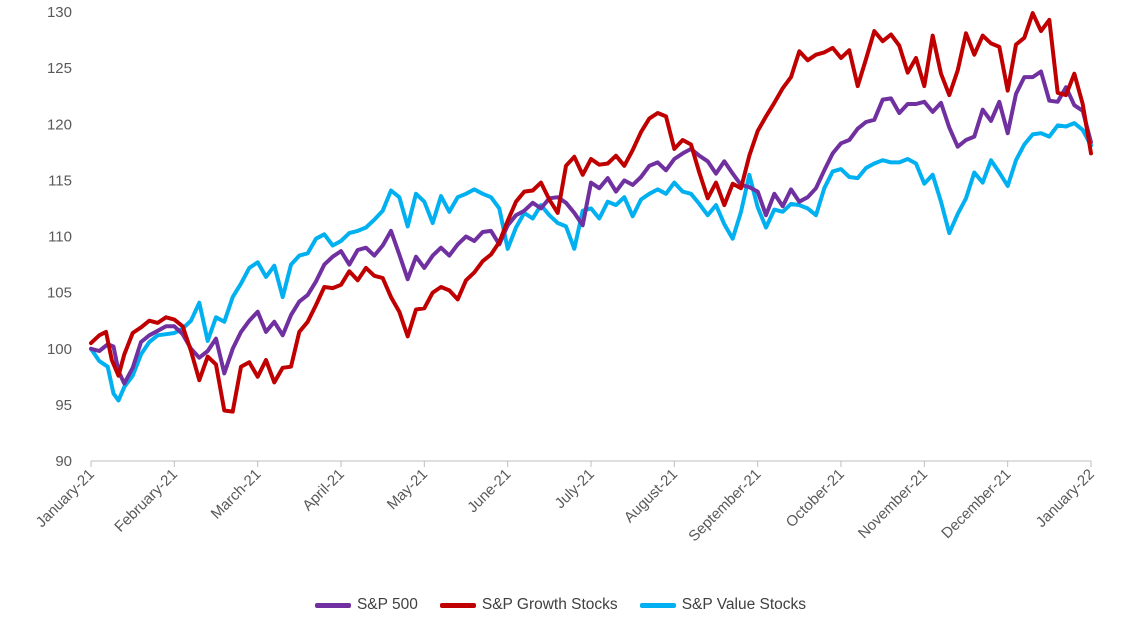 The image size is (1121, 638). I want to click on x-tick-label: March-21, so click(236, 494).